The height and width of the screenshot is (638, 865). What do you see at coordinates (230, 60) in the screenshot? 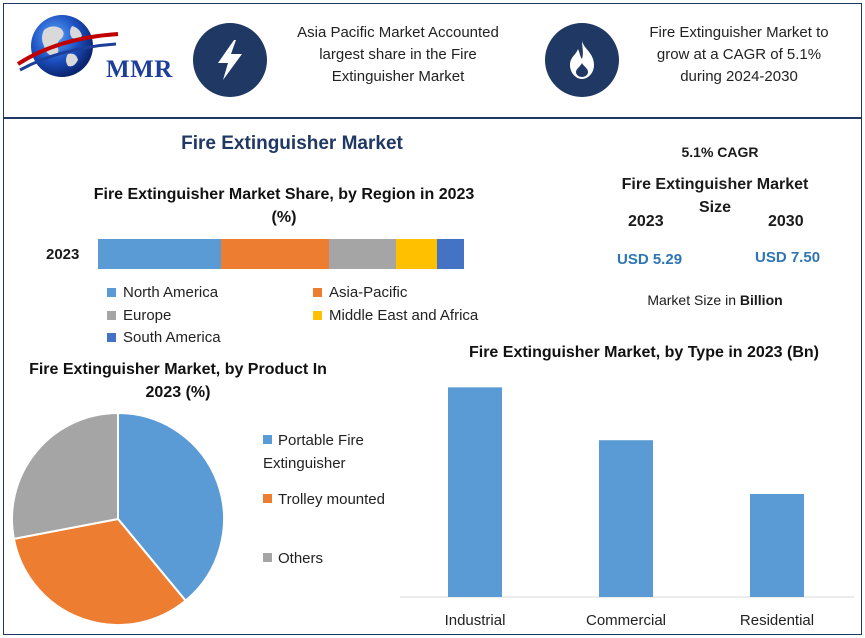
I see `lightning-icon` at bounding box center [230, 60].